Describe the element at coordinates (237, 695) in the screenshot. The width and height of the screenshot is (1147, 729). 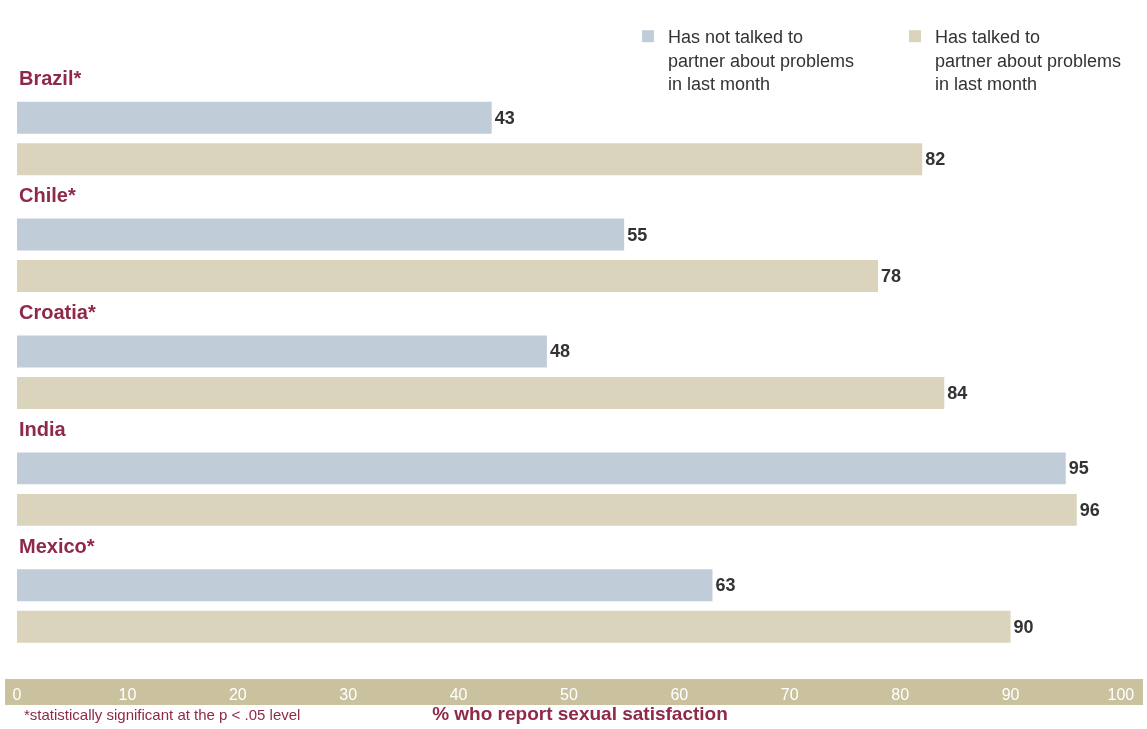
I see `x-tick-label: 20` at that location.